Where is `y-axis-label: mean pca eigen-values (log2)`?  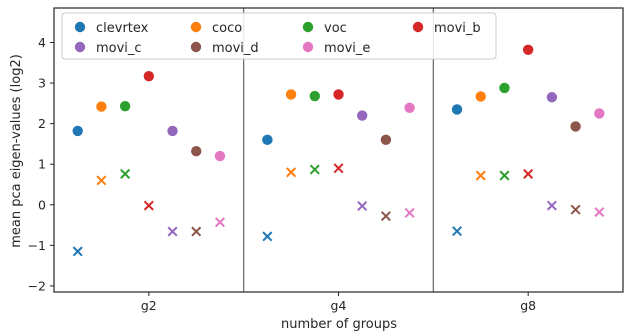 y-axis-label: mean pca eigen-values (log2) is located at coordinates (16, 151).